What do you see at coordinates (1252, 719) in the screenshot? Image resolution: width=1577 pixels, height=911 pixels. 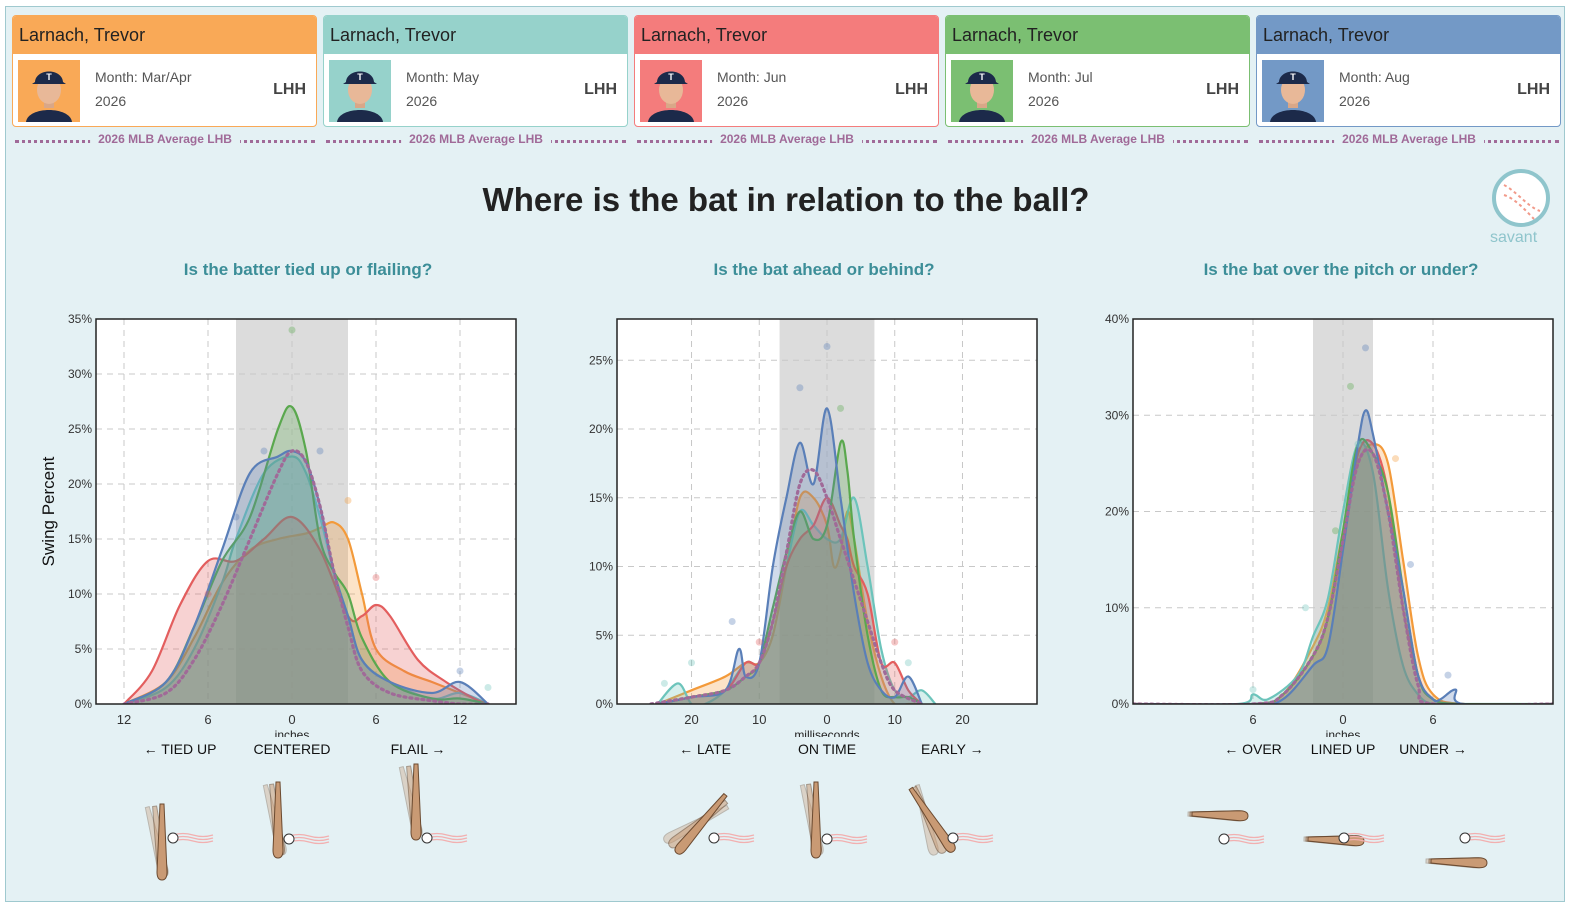 I see `x-tick-label: 6` at bounding box center [1252, 719].